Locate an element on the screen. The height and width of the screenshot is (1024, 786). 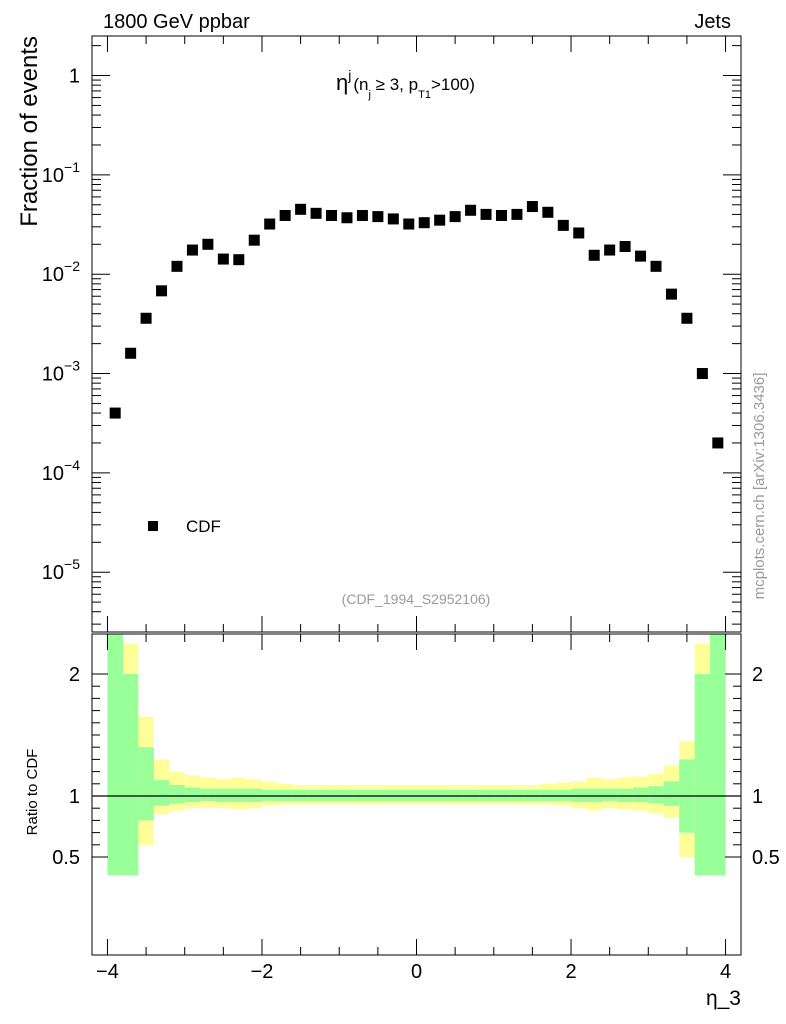
main-y-tick-label: 10⁻⁴ is located at coordinates (61, 471).